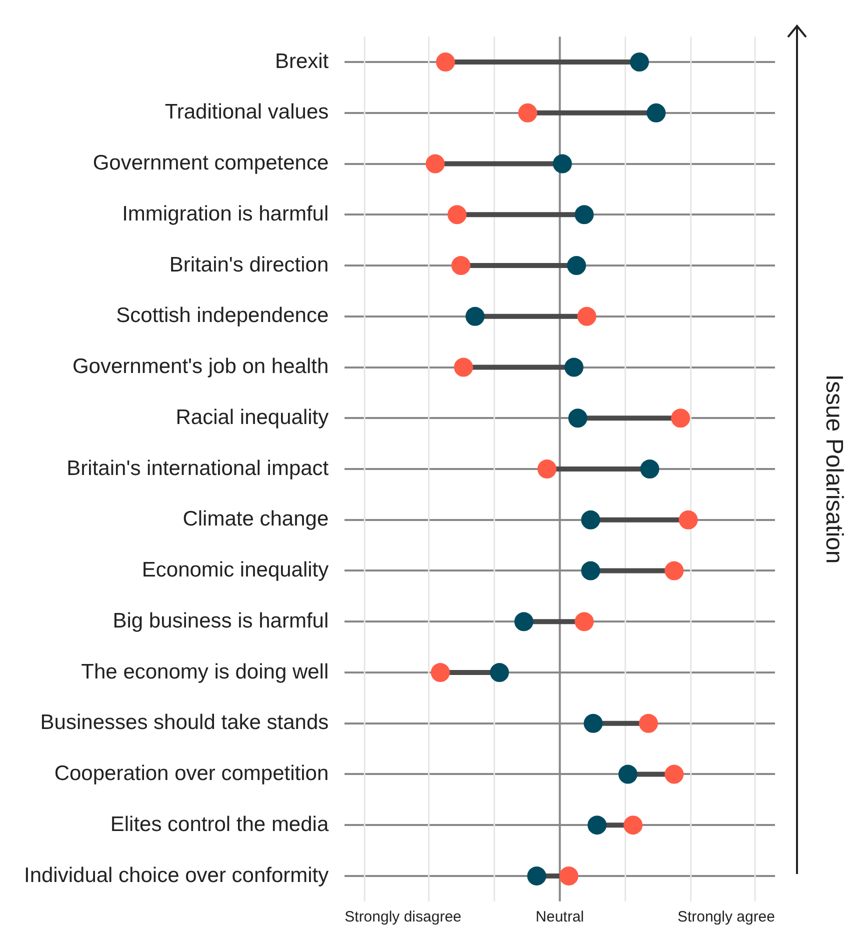 The width and height of the screenshot is (853, 930). I want to click on y-tick-label: Britain's international impact, so click(197, 468).